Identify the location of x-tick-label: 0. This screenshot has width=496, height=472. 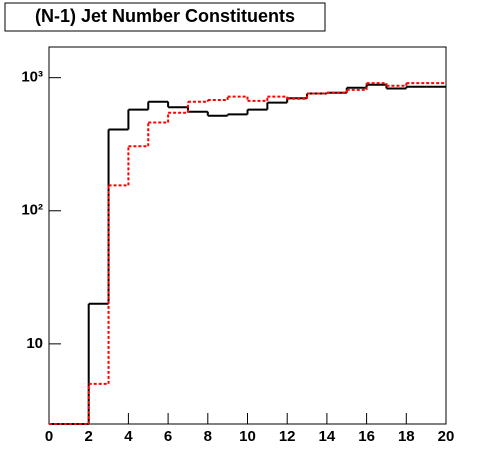
(49, 436).